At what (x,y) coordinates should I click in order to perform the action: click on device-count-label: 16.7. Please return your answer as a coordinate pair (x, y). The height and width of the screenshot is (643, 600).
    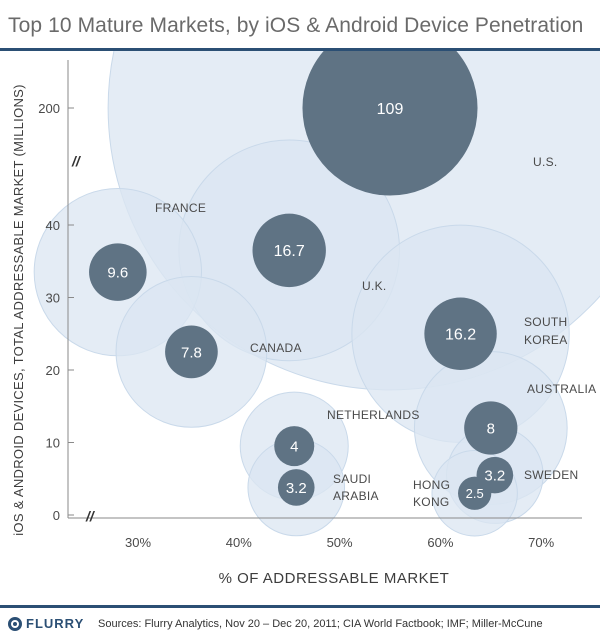
    Looking at the image, I should click on (289, 251).